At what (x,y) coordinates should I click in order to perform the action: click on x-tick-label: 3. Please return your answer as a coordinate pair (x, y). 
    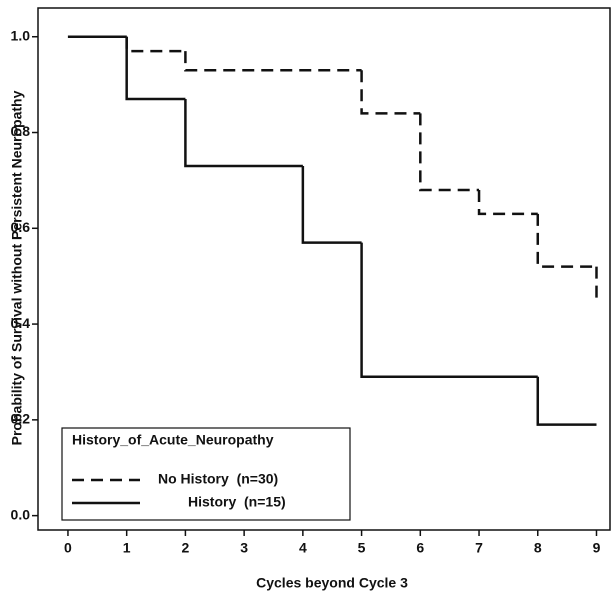
    Looking at the image, I should click on (244, 548).